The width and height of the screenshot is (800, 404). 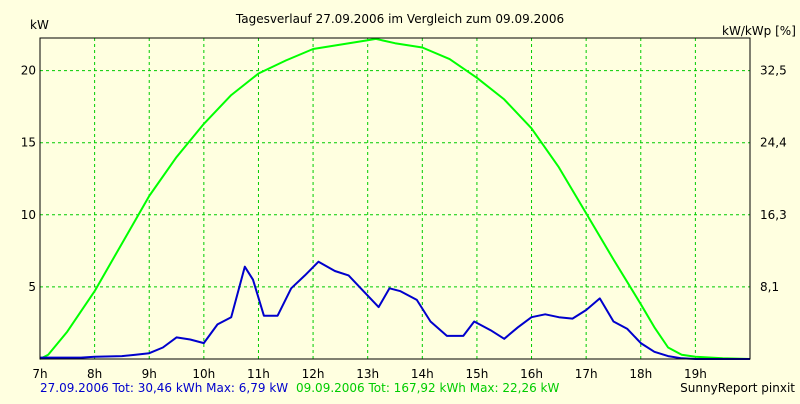 I want to click on y-left-tick-label: 20, so click(x=28, y=71).